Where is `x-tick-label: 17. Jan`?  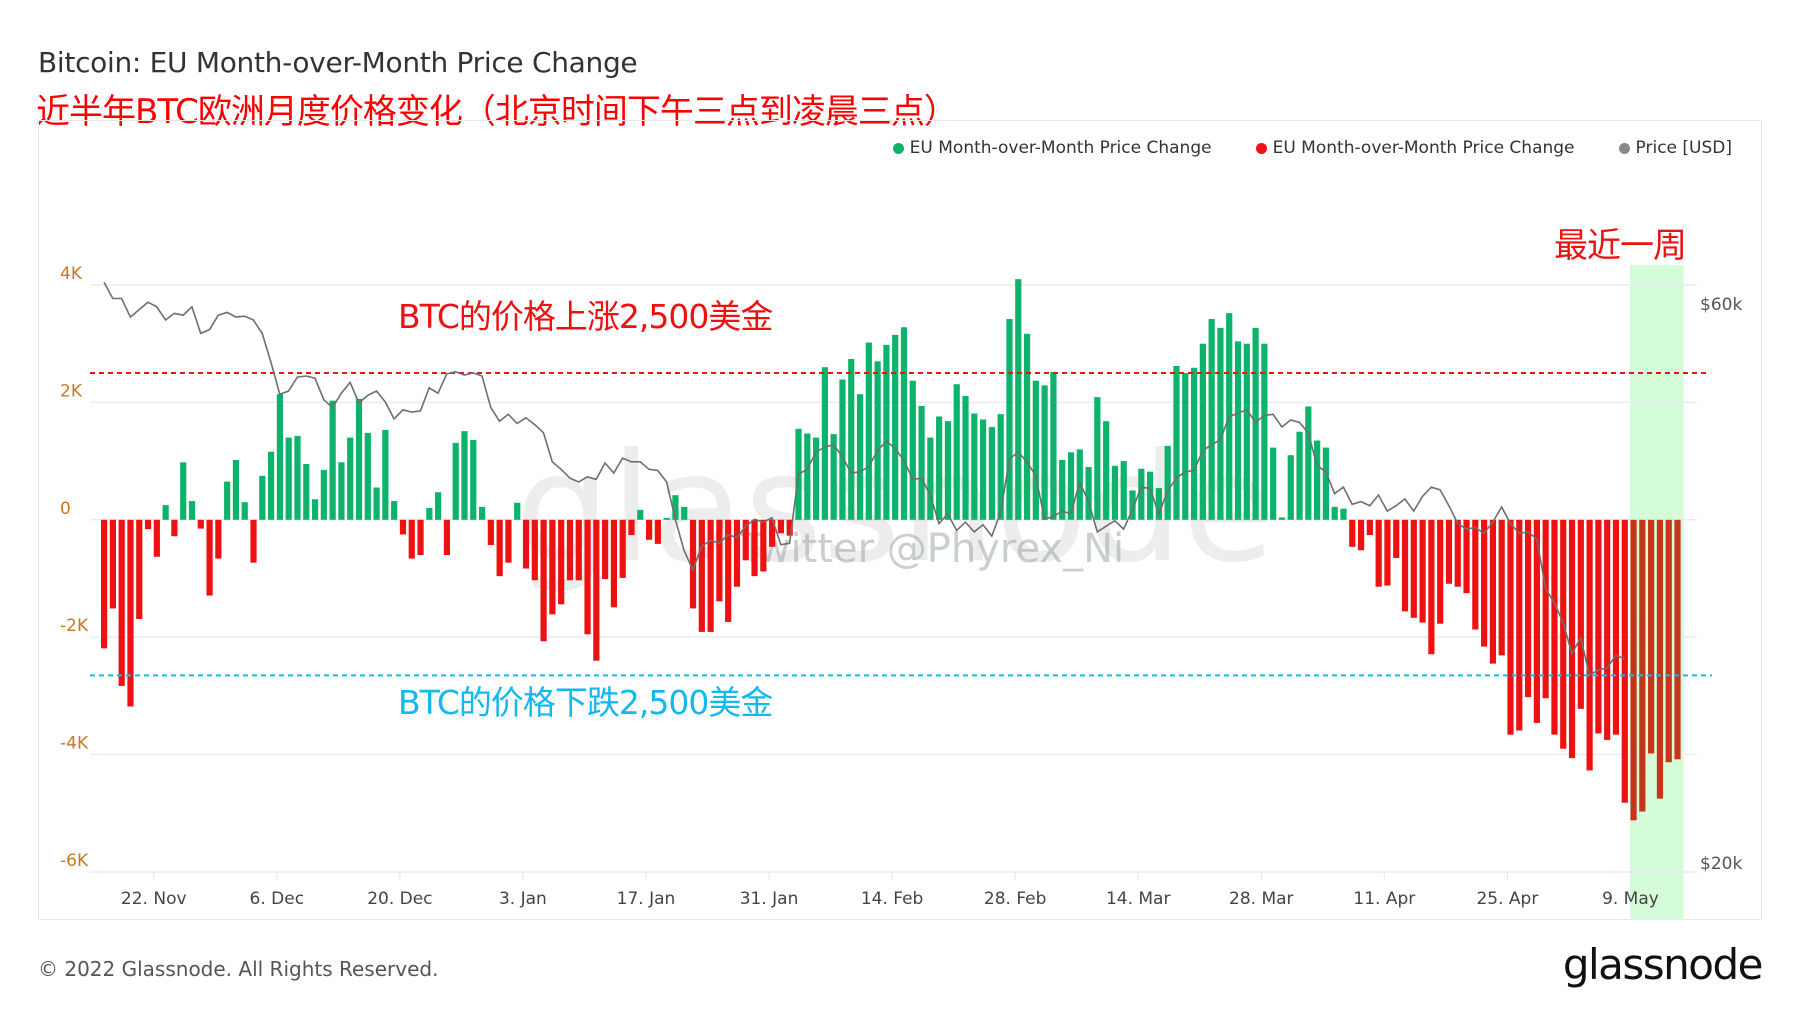
x-tick-label: 17. Jan is located at coordinates (646, 899).